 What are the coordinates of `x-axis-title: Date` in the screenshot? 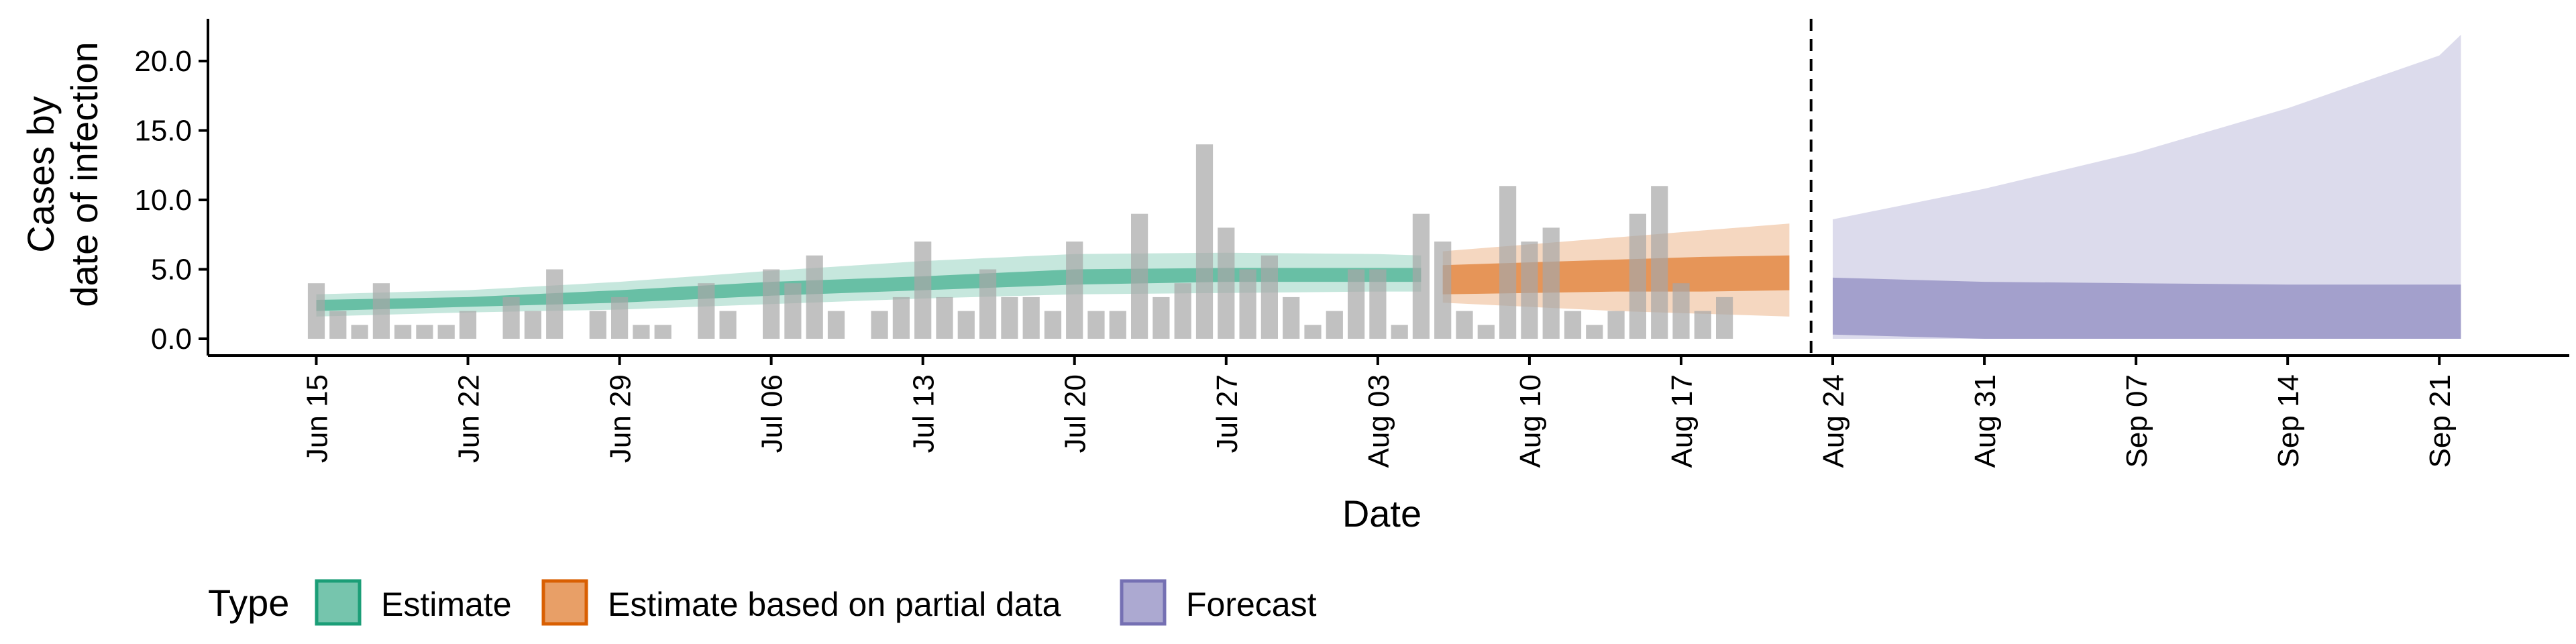 It's located at (1381, 513).